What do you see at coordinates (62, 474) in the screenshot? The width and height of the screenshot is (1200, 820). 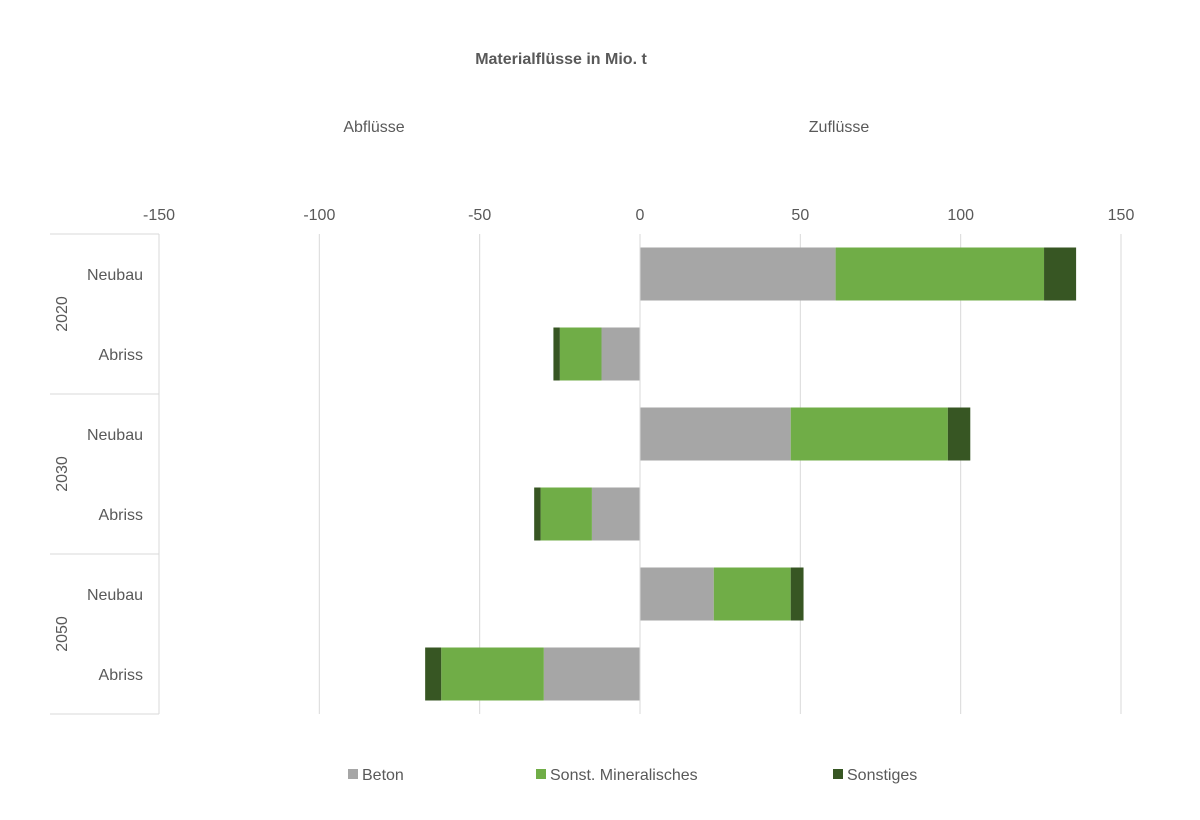 I see `group-label: 2030` at bounding box center [62, 474].